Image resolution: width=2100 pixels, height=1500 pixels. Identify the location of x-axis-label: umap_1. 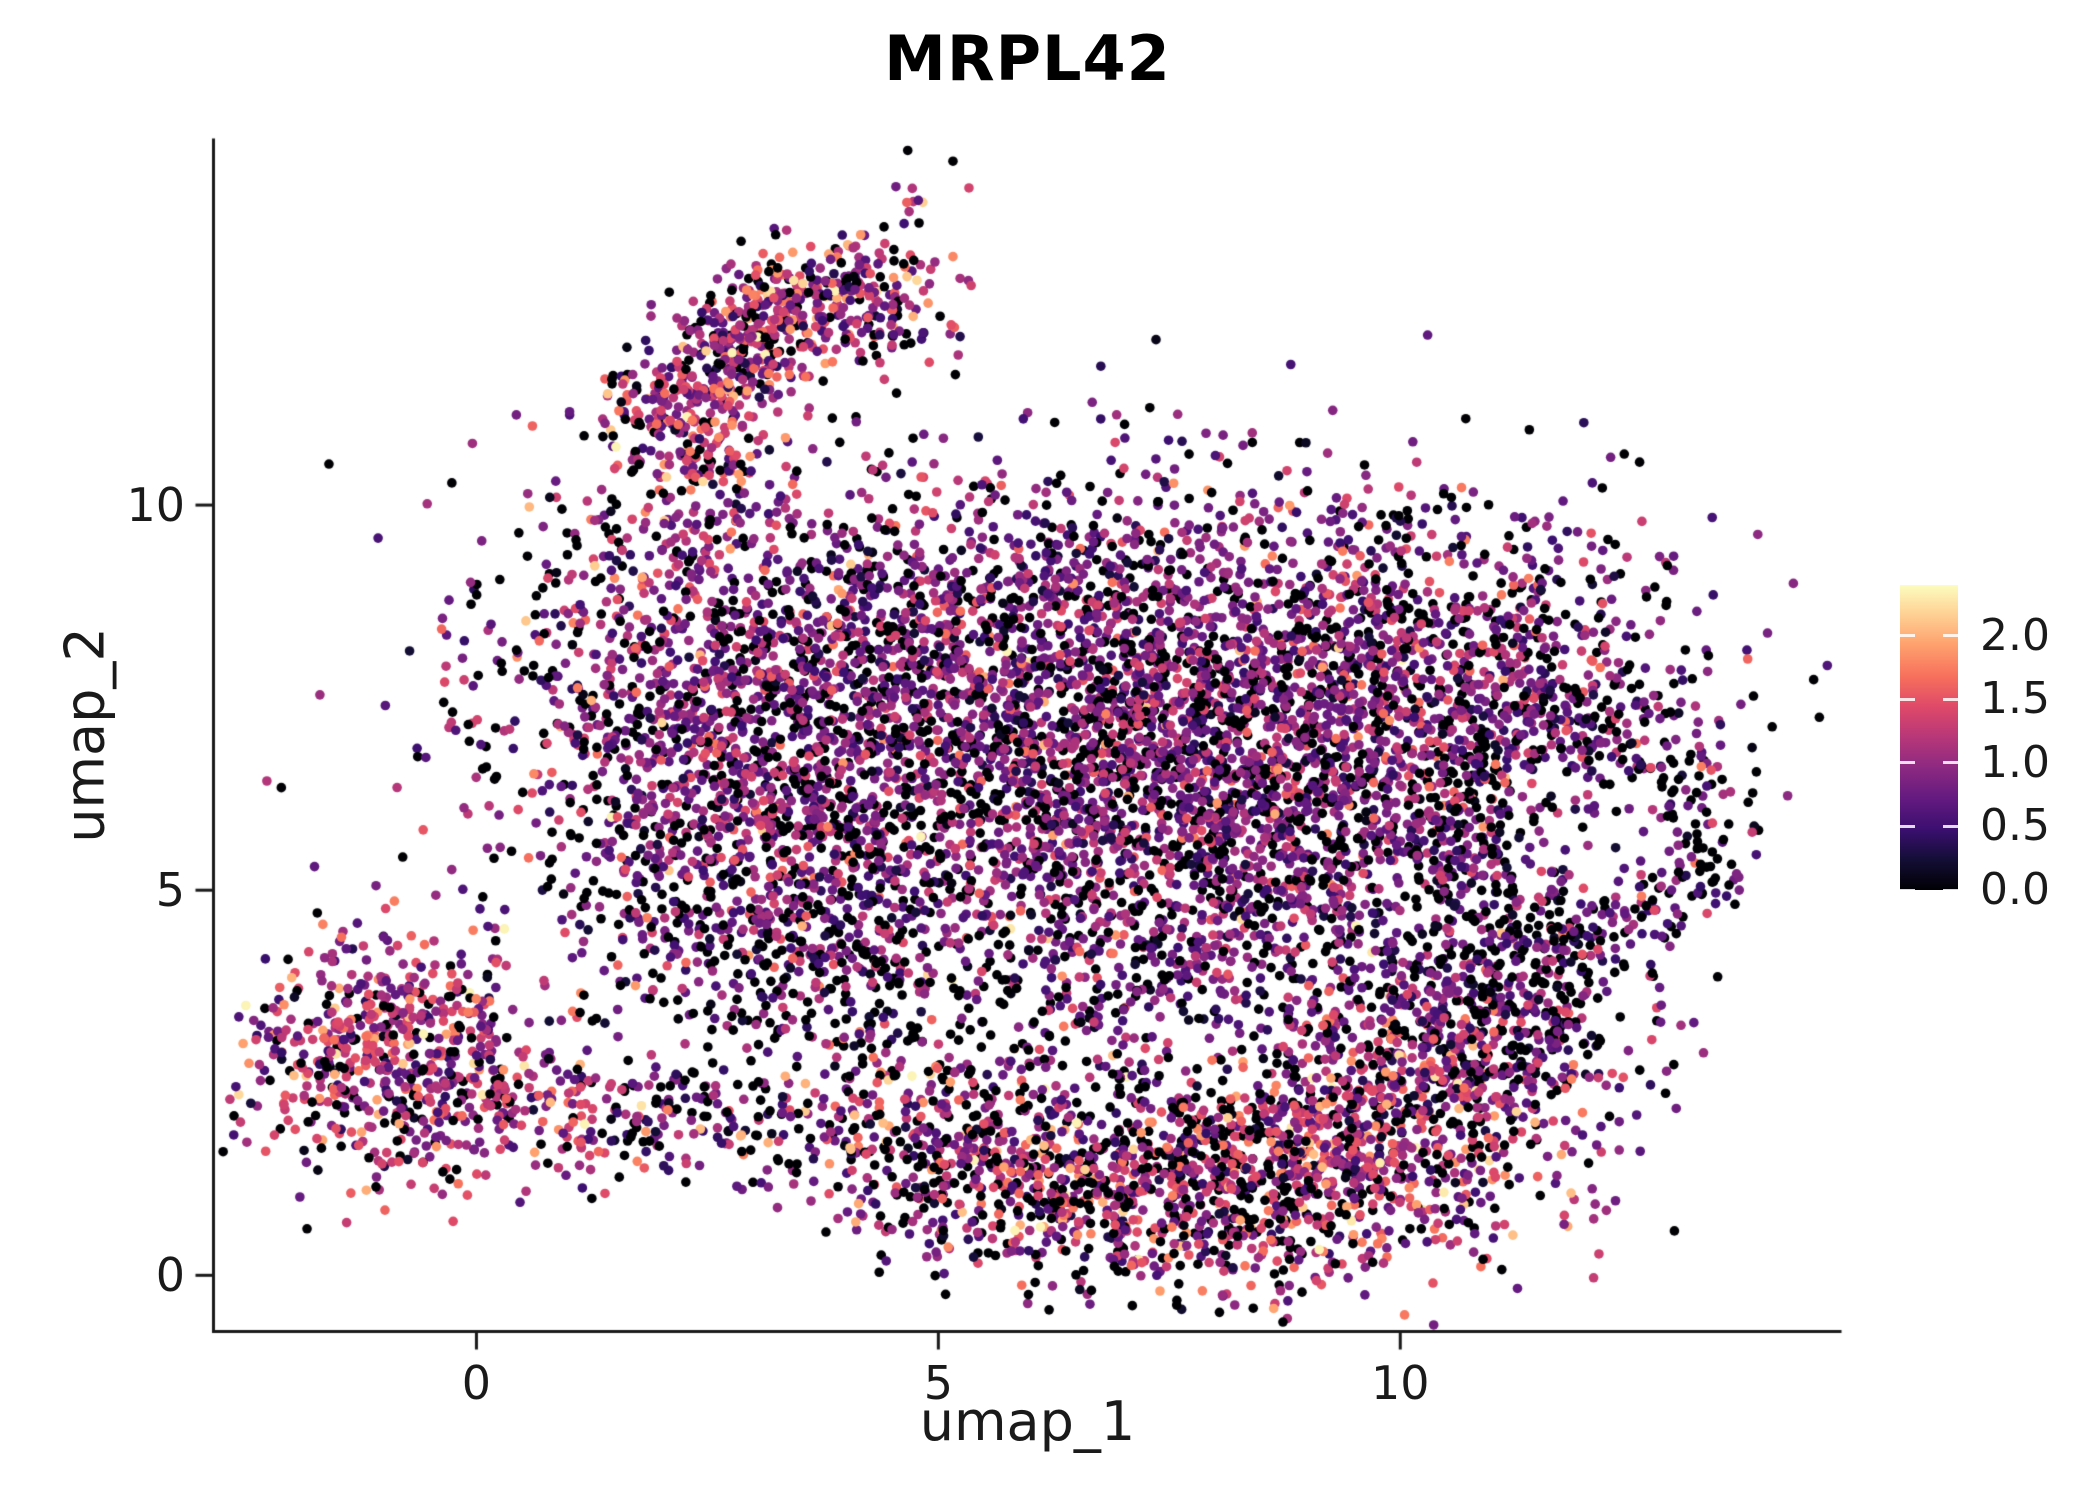
(1027, 1421).